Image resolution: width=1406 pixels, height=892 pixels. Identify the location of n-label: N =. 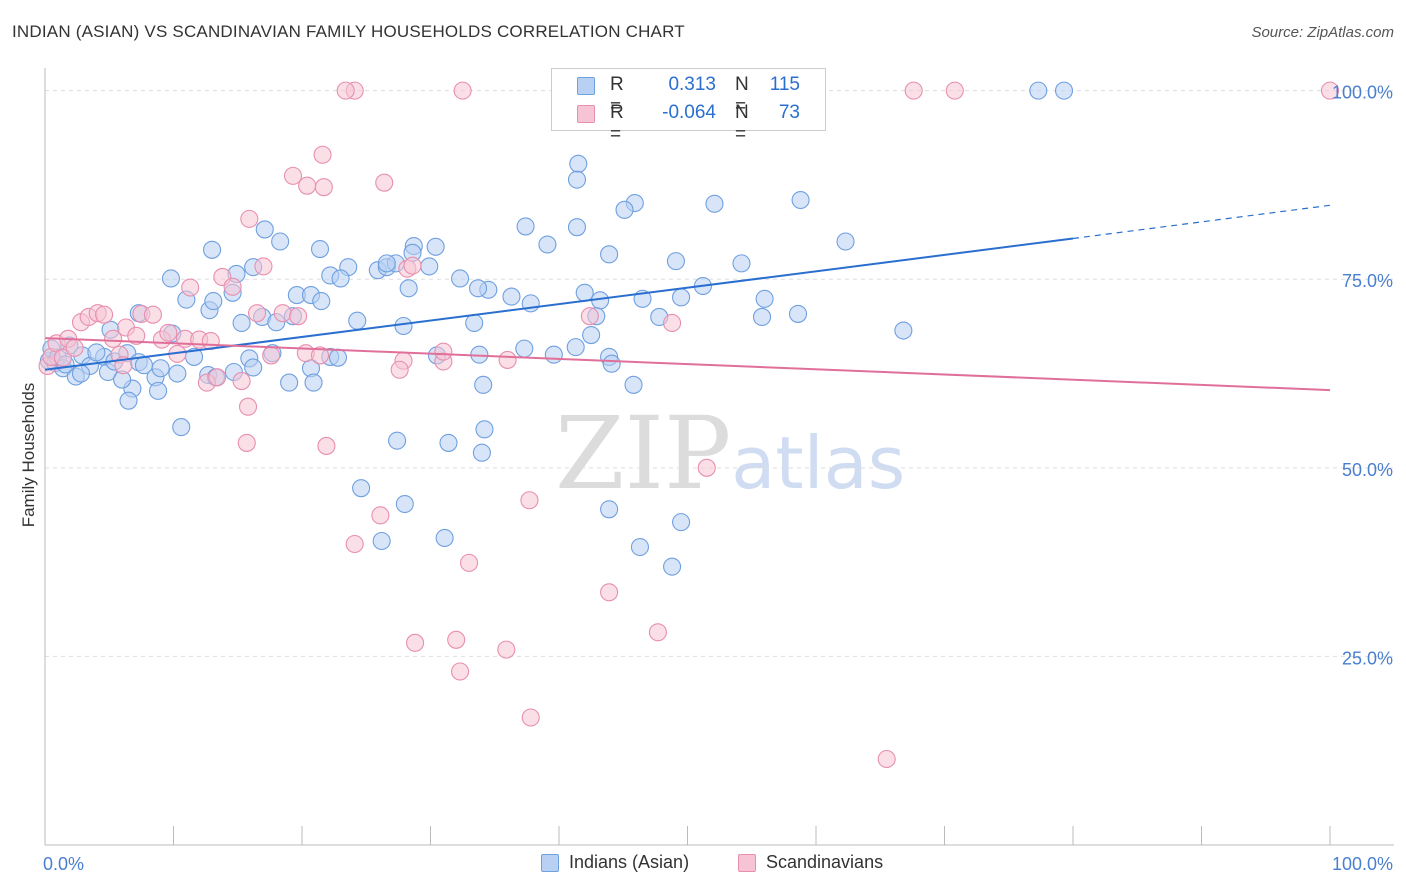
(742, 95).